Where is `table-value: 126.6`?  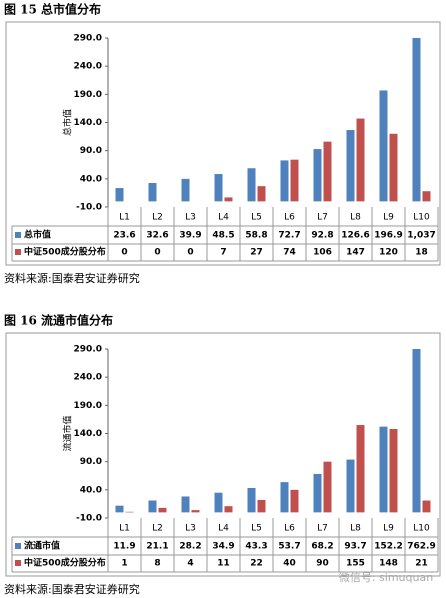
table-value: 126.6 is located at coordinates (355, 236).